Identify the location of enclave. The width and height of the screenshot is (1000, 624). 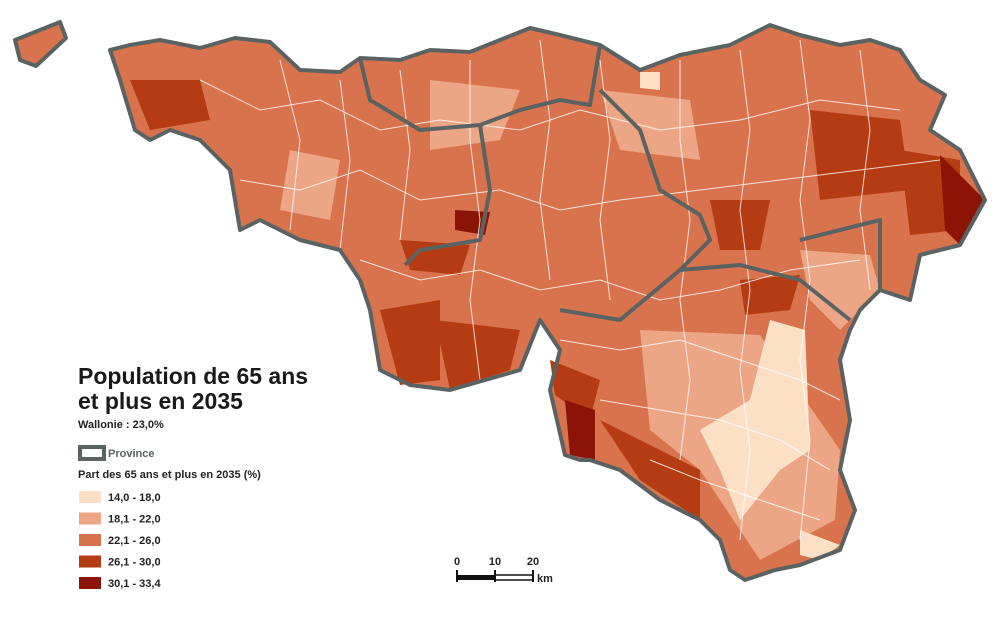
(40, 44).